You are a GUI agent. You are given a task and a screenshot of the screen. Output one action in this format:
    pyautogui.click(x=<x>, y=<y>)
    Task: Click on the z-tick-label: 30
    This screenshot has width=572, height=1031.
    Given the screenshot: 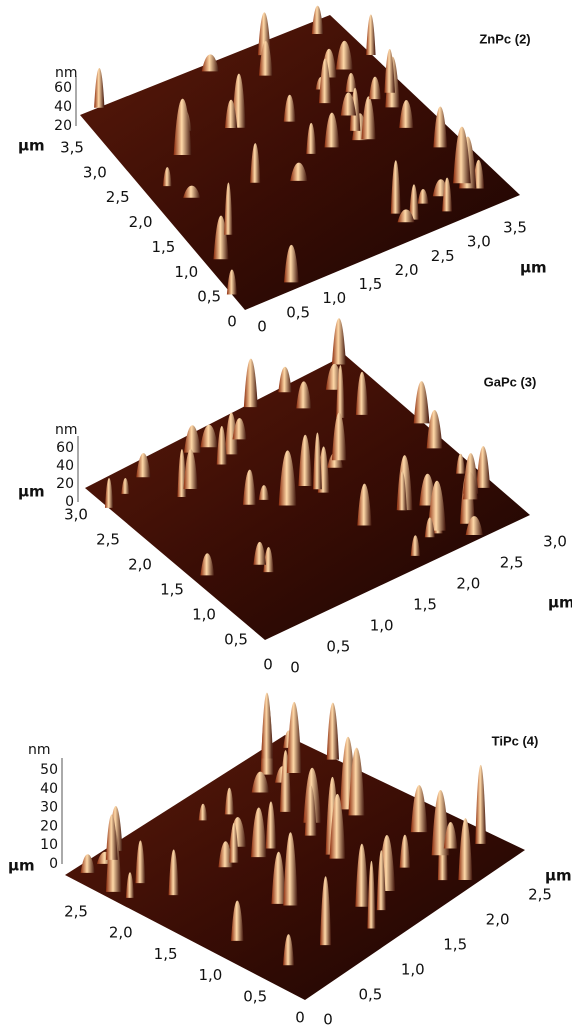 What is the action you would take?
    pyautogui.click(x=49, y=808)
    